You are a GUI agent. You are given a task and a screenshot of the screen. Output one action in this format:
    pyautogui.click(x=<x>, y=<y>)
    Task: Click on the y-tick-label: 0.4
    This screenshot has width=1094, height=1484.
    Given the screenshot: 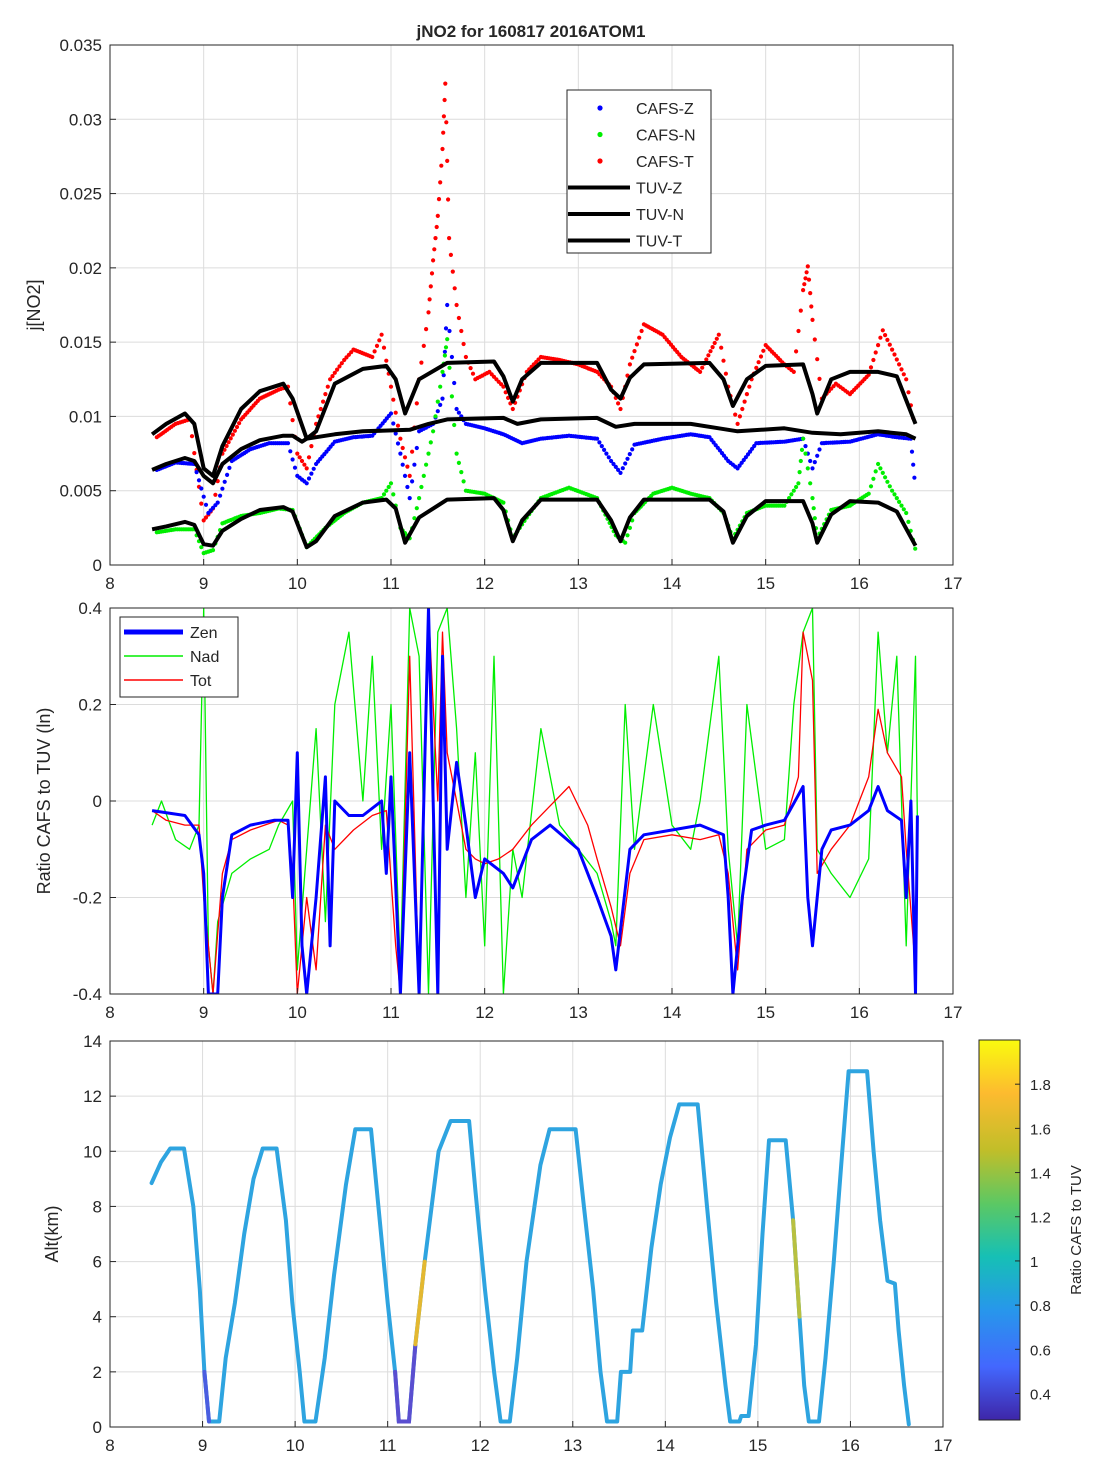 What is the action you would take?
    pyautogui.click(x=90, y=608)
    